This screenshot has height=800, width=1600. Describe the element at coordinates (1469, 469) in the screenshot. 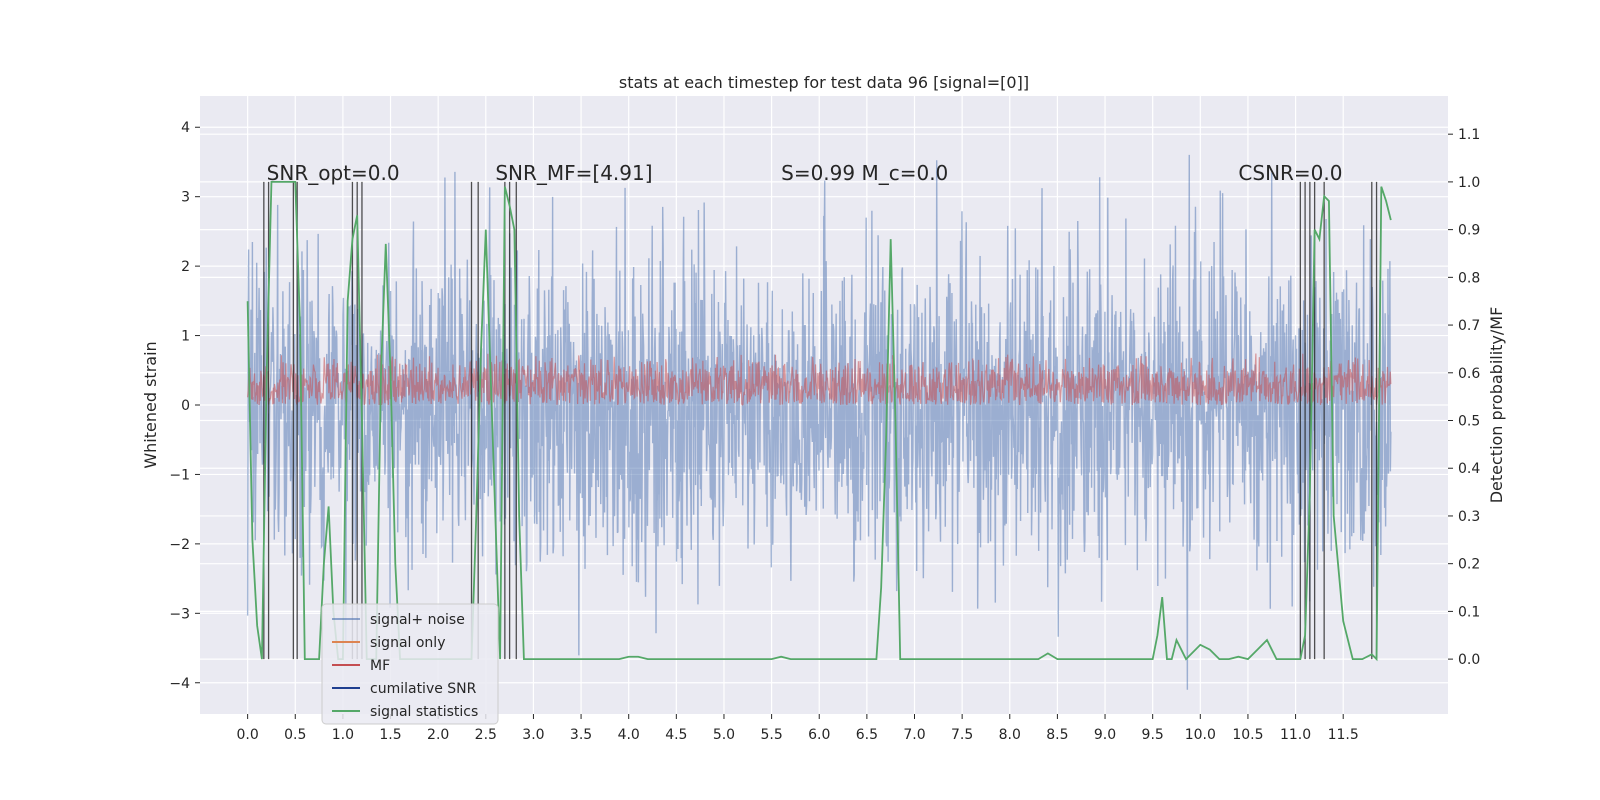

I see `y-tick-label-right: 0.4` at that location.